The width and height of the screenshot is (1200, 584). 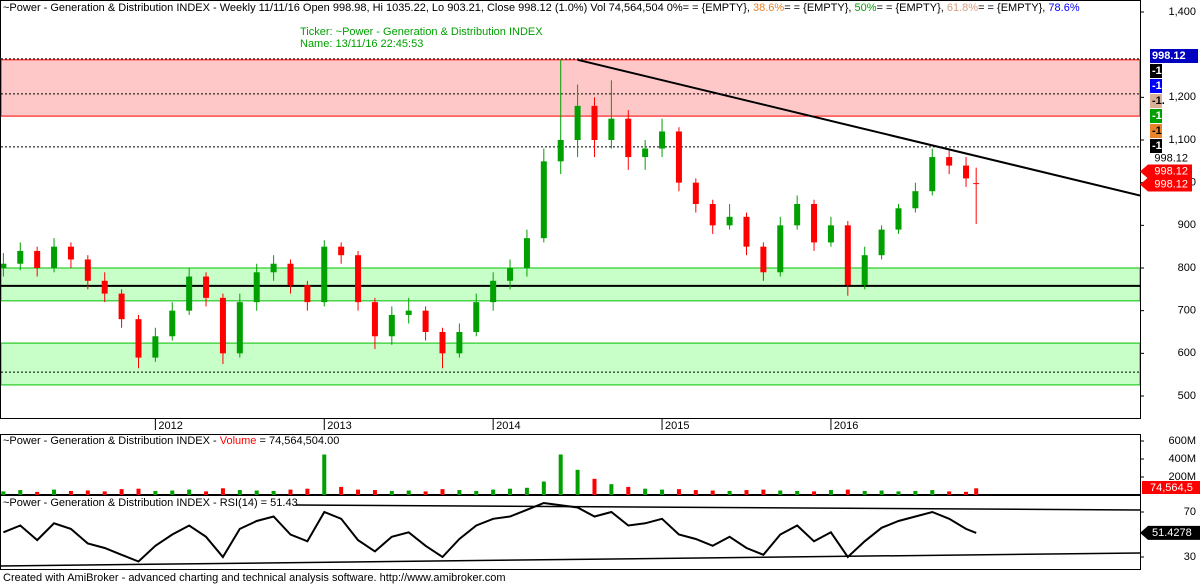 What do you see at coordinates (1169, 56) in the screenshot?
I see `side-label: 998.12` at bounding box center [1169, 56].